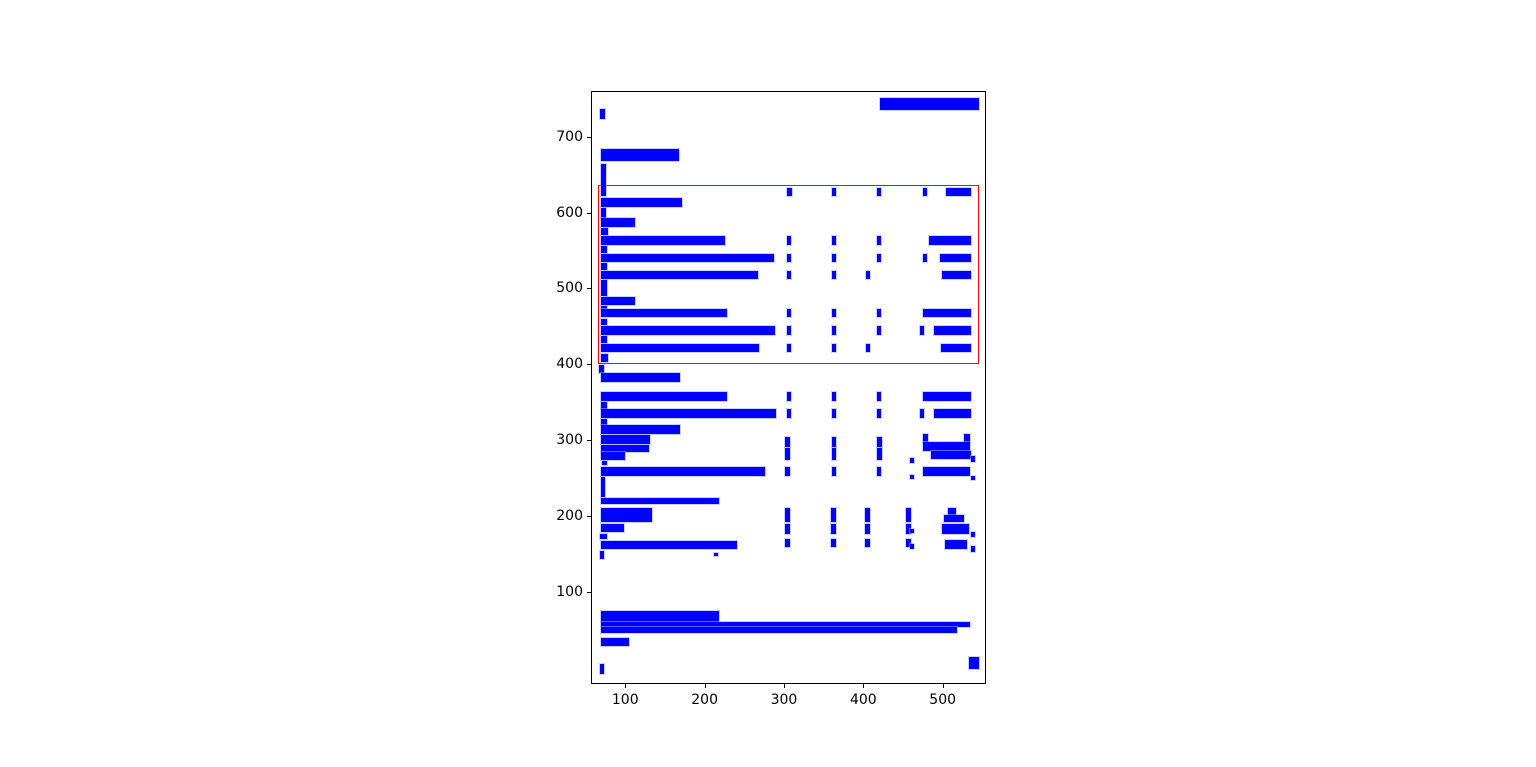 The image size is (1536, 767). I want to click on highlight-rectangle, so click(788, 274).